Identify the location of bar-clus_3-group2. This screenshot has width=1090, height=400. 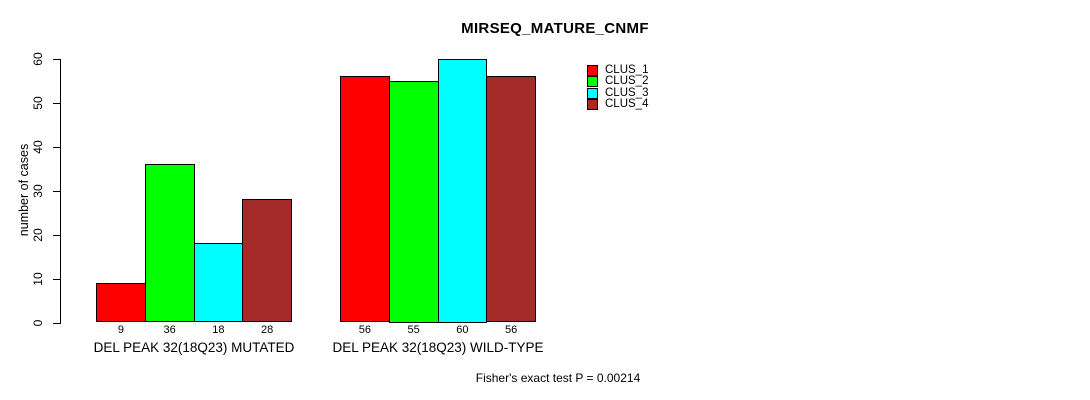
(462, 190).